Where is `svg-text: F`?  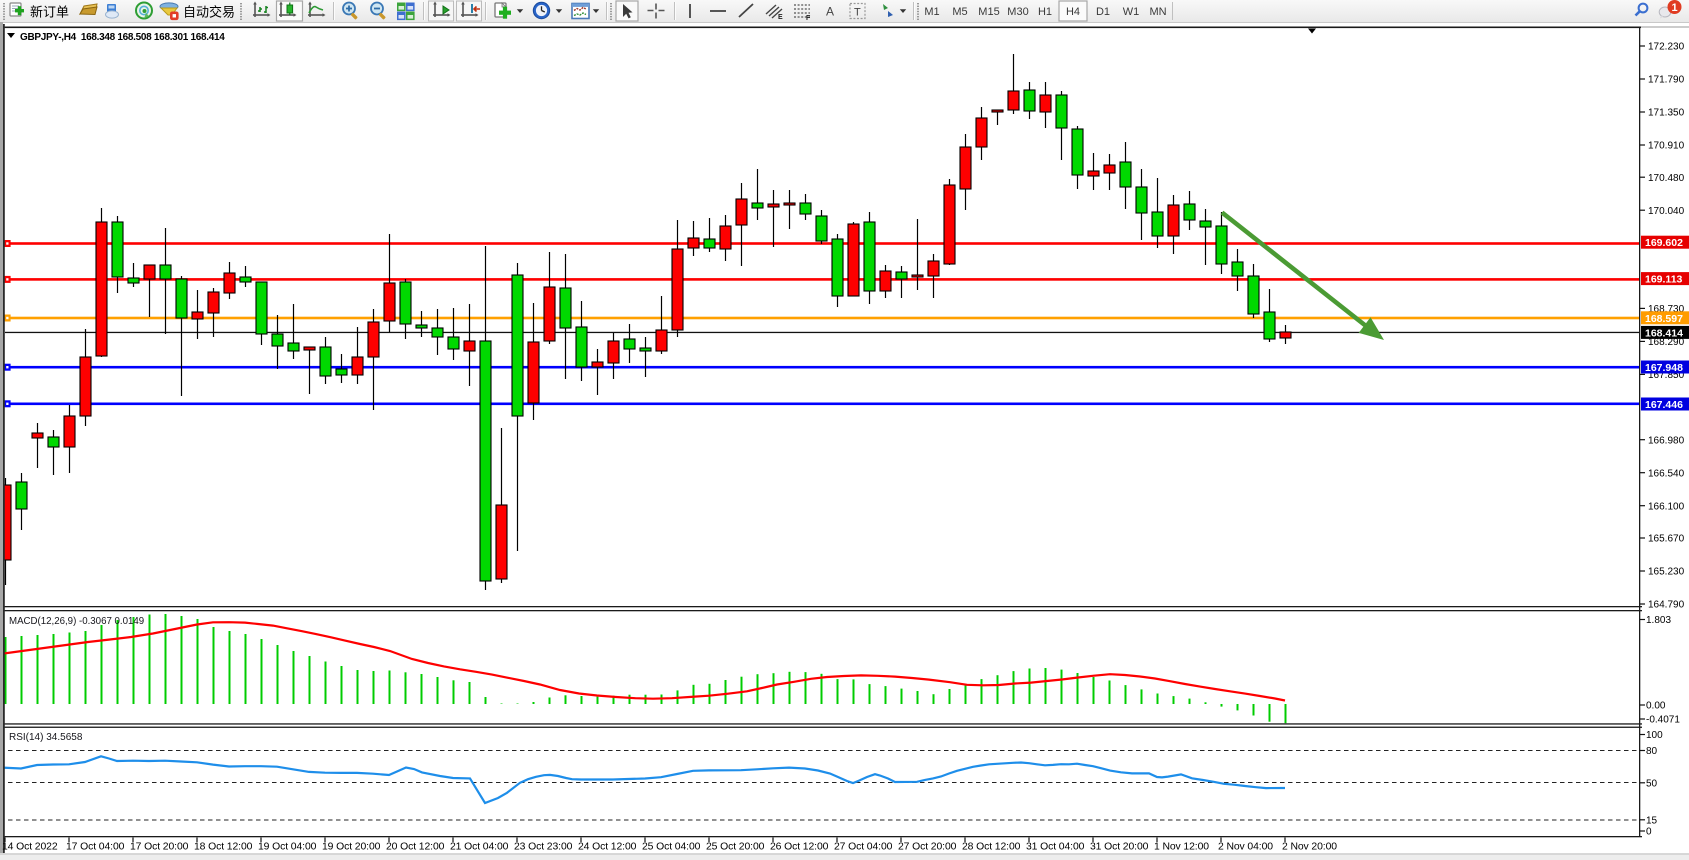
svg-text: F is located at coordinates (808, 18).